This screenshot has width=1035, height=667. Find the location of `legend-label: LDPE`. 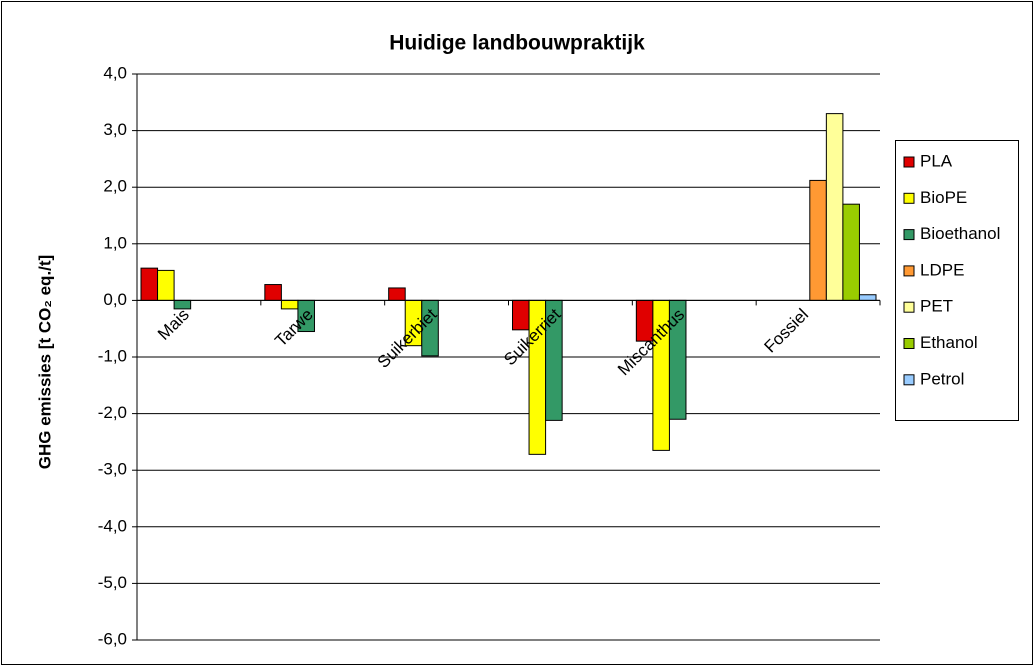

legend-label: LDPE is located at coordinates (942, 269).